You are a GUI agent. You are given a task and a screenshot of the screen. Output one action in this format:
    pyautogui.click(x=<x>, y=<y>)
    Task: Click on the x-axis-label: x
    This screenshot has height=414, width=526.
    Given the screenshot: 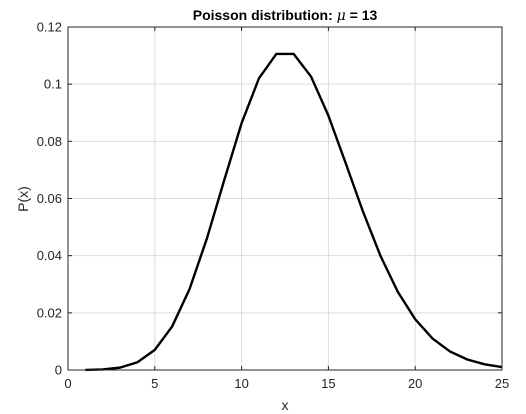 What is the action you would take?
    pyautogui.click(x=285, y=405)
    